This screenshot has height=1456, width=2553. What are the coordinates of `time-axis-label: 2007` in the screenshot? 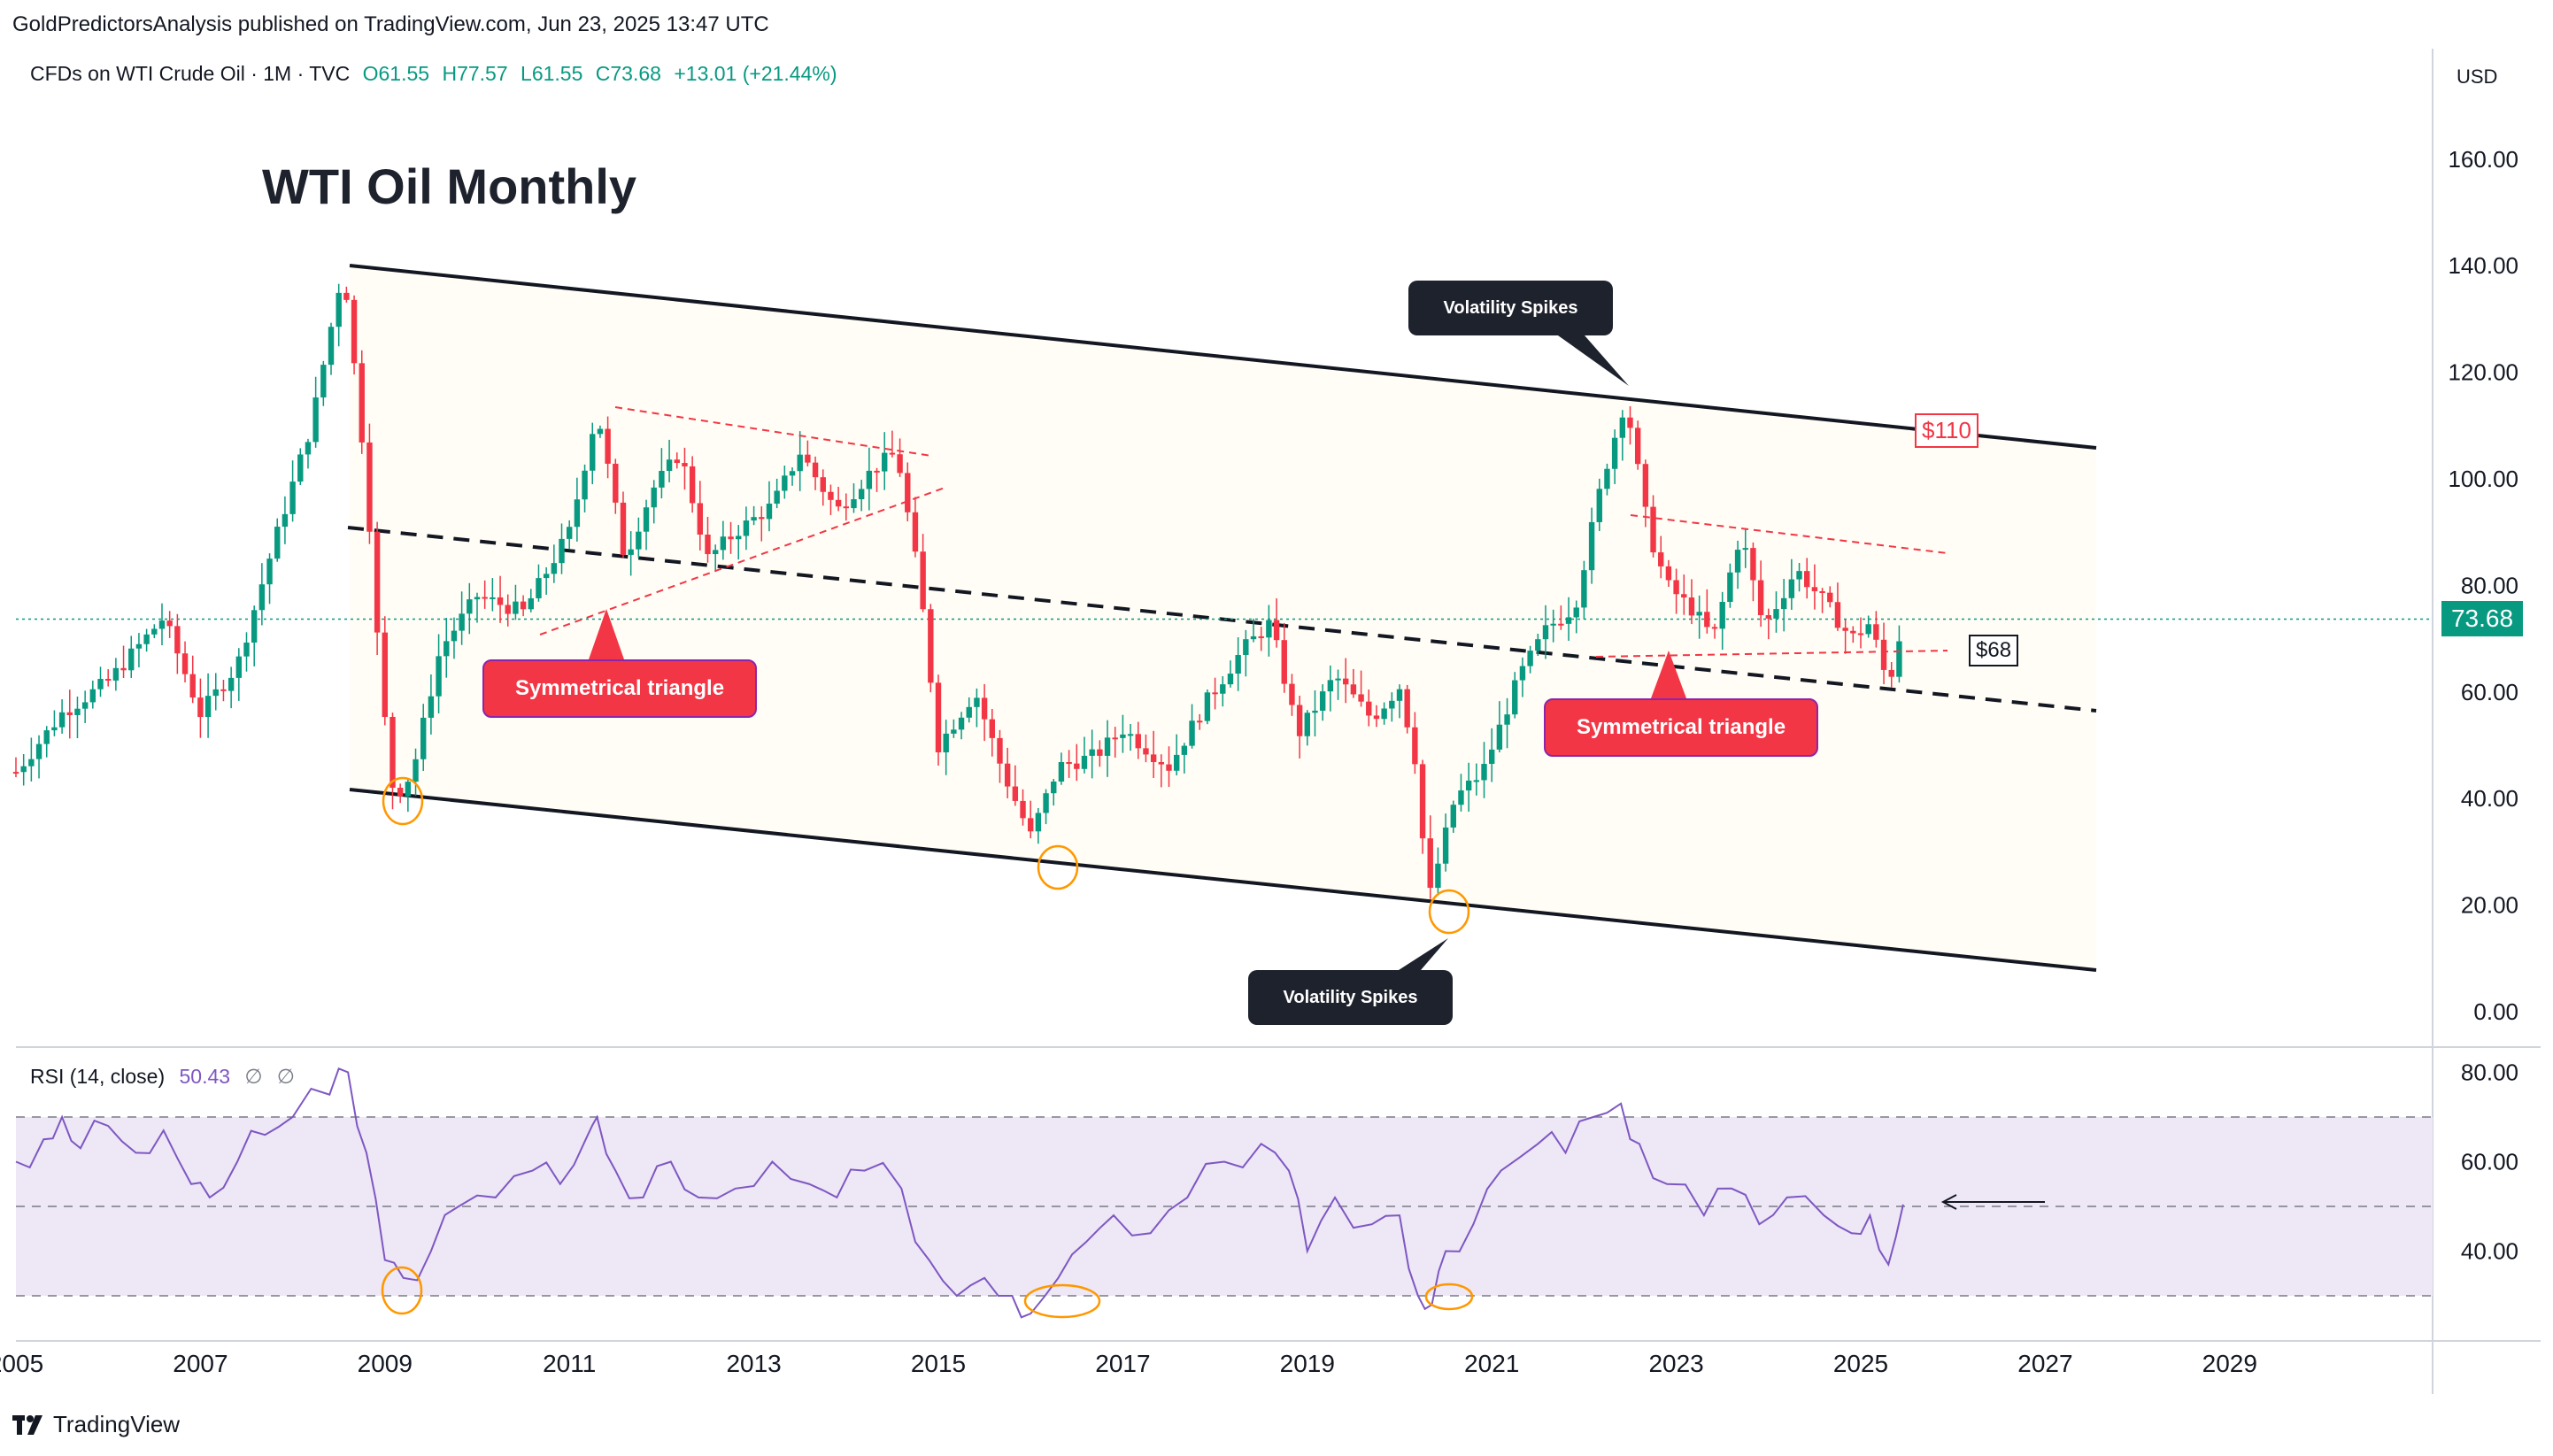 It's located at (201, 1363).